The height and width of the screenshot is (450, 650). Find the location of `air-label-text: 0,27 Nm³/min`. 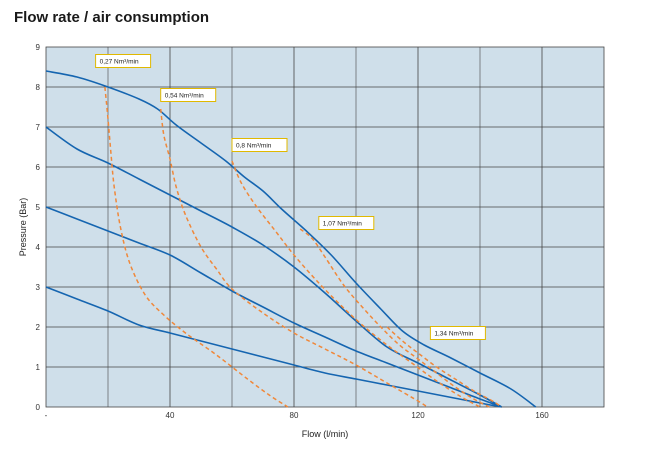

air-label-text: 0,27 Nm³/min is located at coordinates (119, 61).